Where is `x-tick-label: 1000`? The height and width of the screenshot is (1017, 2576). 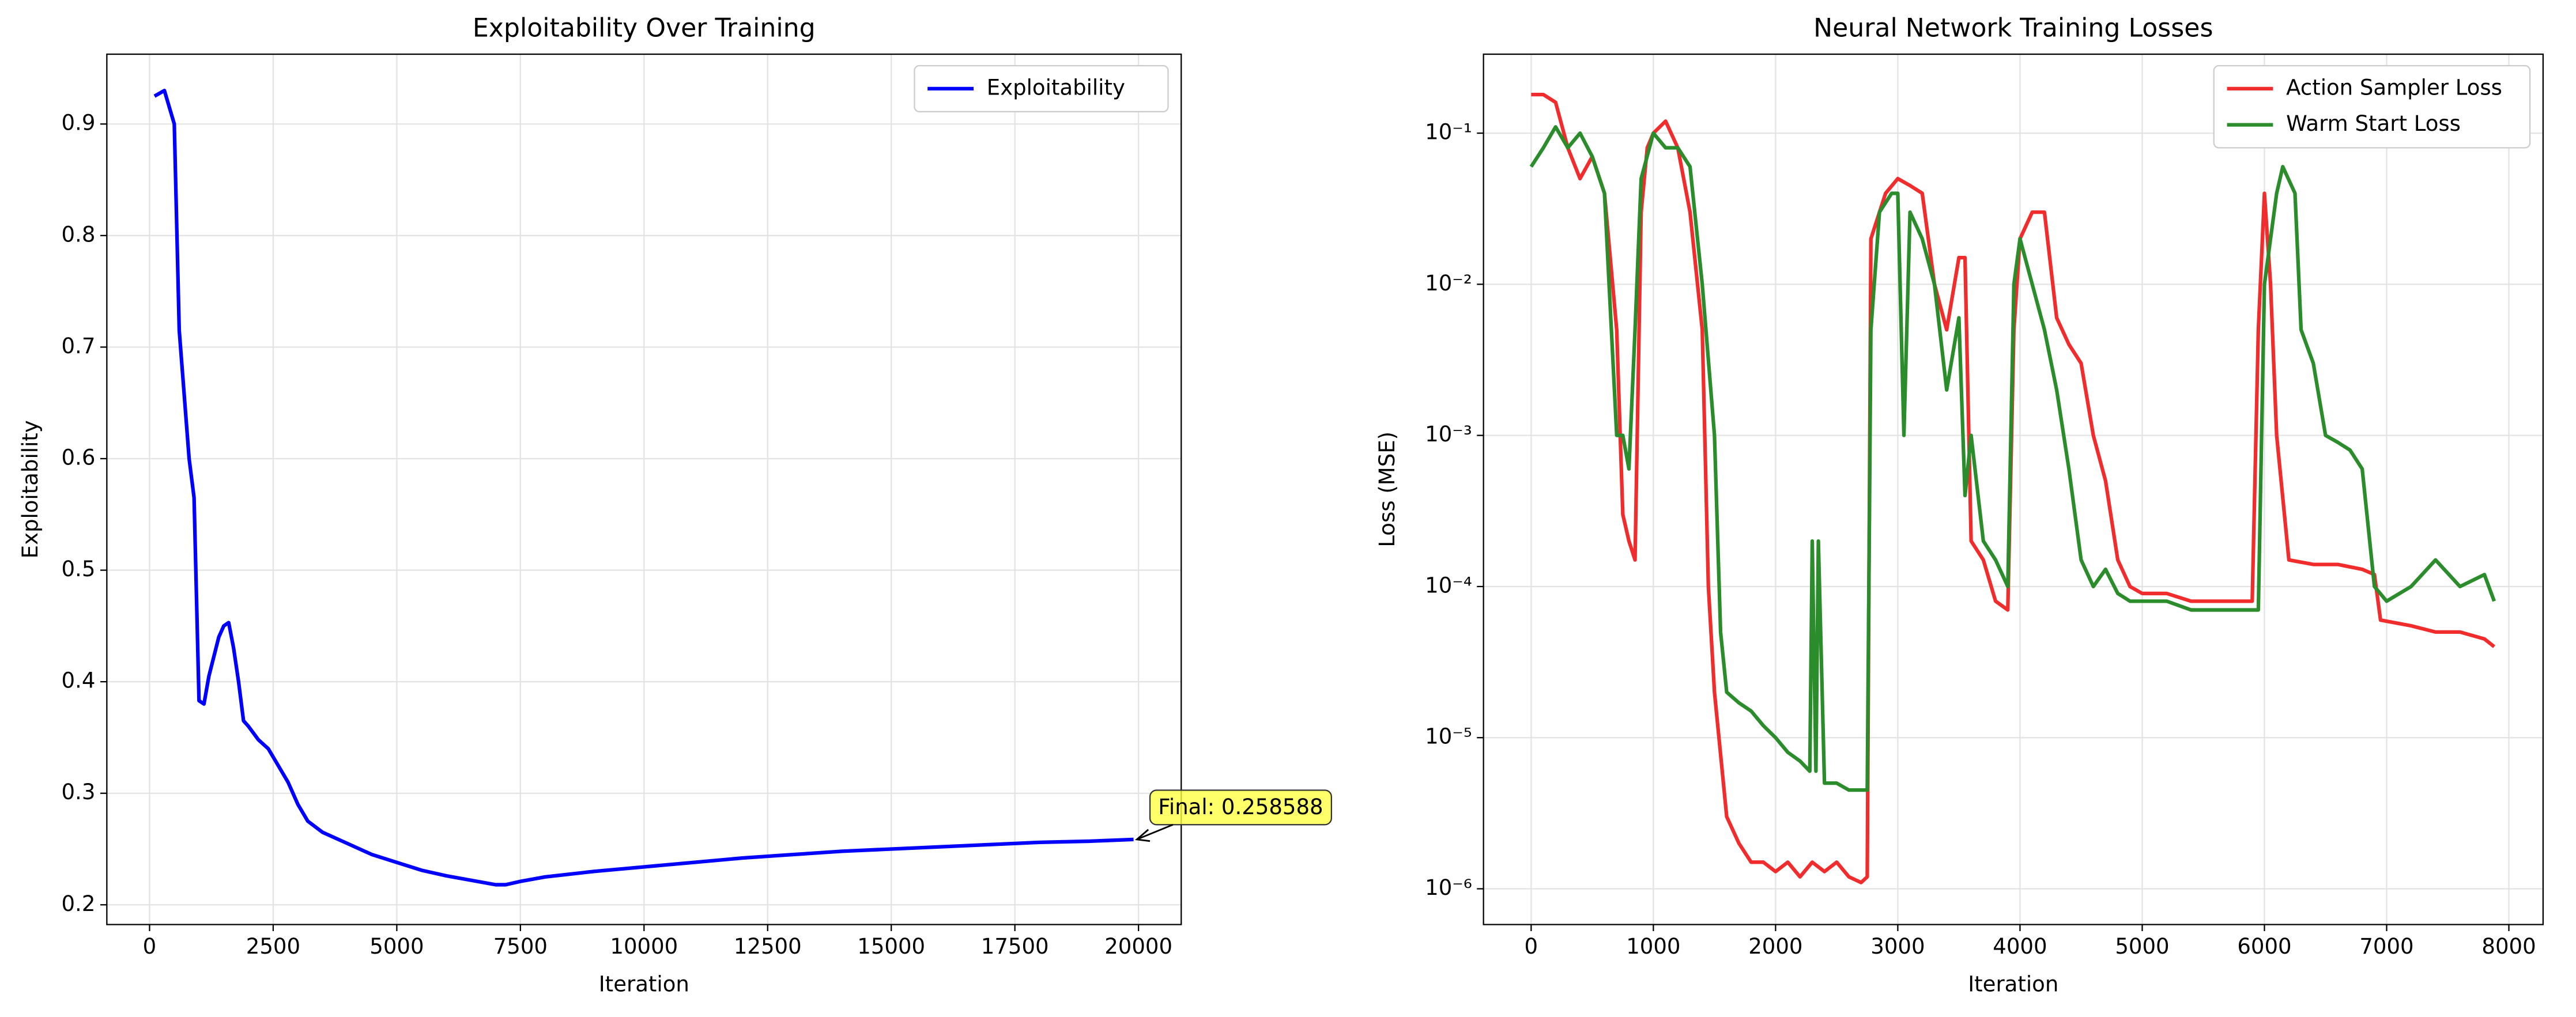
x-tick-label: 1000 is located at coordinates (1653, 946).